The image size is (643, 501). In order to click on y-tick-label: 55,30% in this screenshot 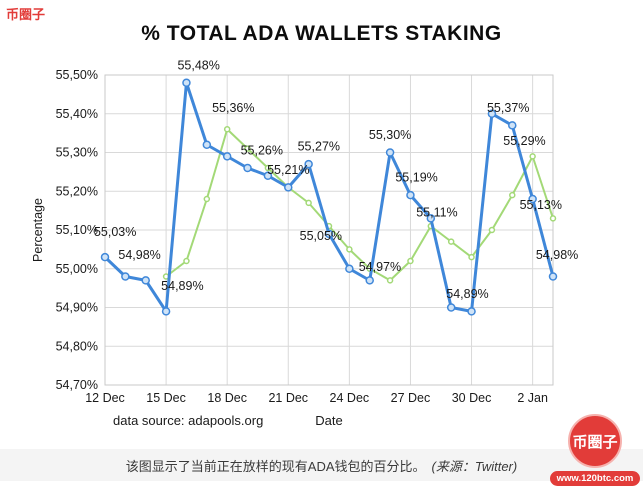, I will do `click(77, 153)`.